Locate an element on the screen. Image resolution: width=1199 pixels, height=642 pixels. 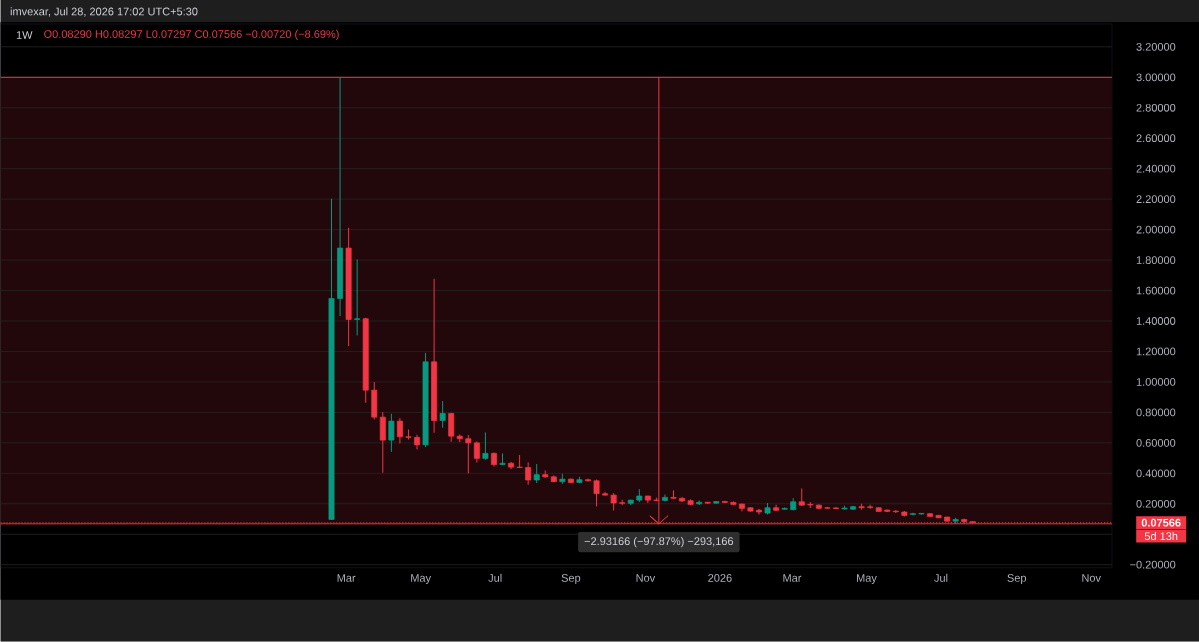
y-tick-label: 2.60000 is located at coordinates (1156, 138).